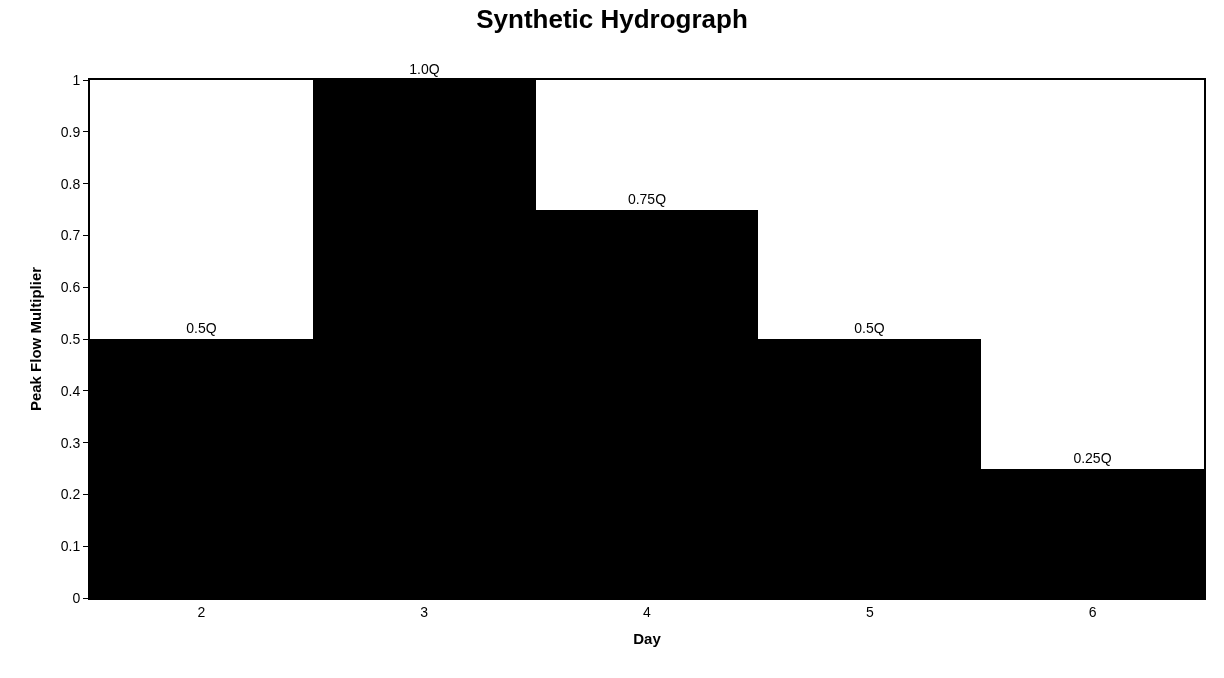 This screenshot has height=678, width=1224. What do you see at coordinates (76, 79) in the screenshot?
I see `y-tick-label: 1` at bounding box center [76, 79].